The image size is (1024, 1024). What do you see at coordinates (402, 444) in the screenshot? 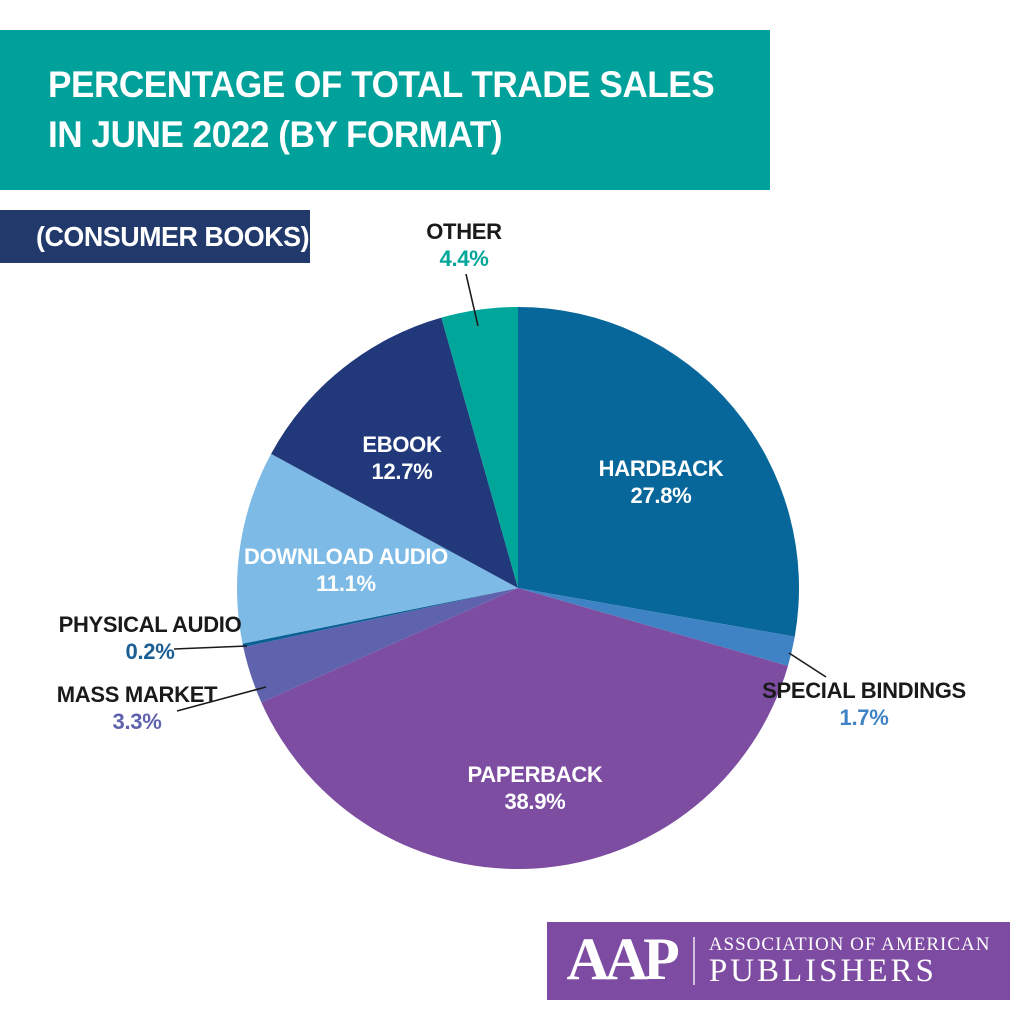
I see `label-ebook-name: EBOOK` at bounding box center [402, 444].